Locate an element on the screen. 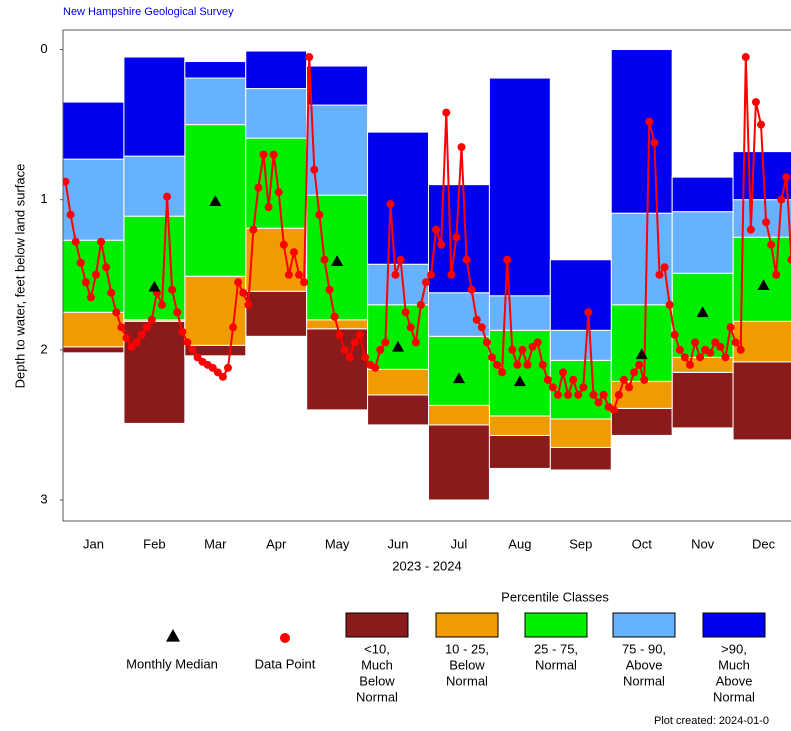 Image resolution: width=791 pixels, height=731 pixels. x-tick-label: Jan is located at coordinates (93, 543).